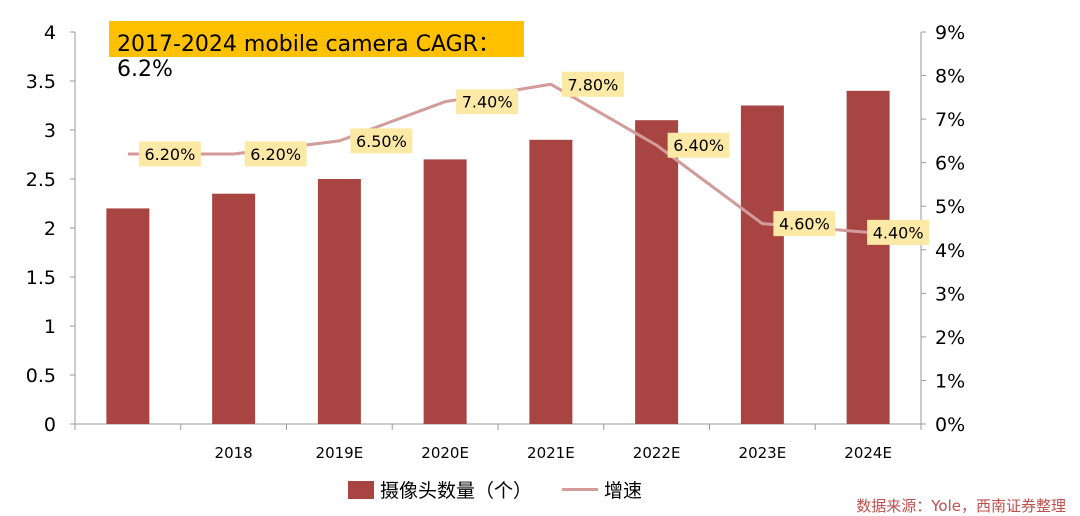 The width and height of the screenshot is (1080, 516). What do you see at coordinates (50, 327) in the screenshot?
I see `left-tick-label: 1` at bounding box center [50, 327].